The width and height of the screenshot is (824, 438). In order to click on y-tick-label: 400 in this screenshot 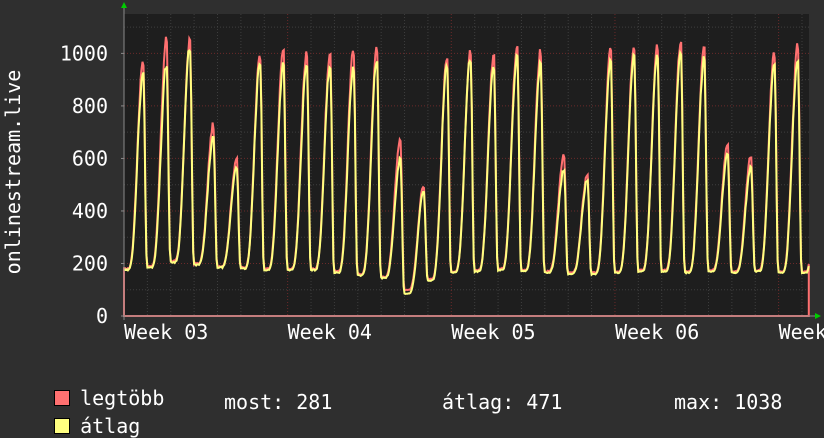, I will do `click(90, 211)`.